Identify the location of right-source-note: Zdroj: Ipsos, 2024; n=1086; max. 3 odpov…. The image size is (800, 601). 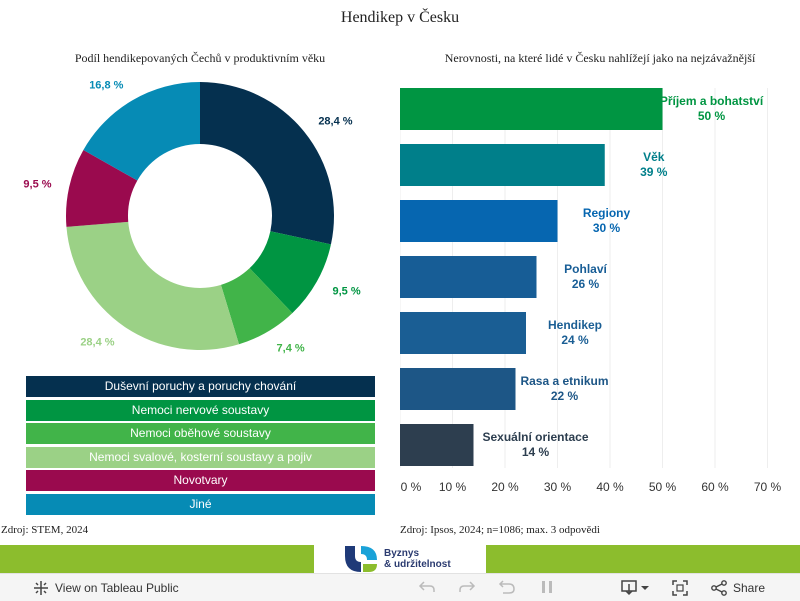
(500, 530).